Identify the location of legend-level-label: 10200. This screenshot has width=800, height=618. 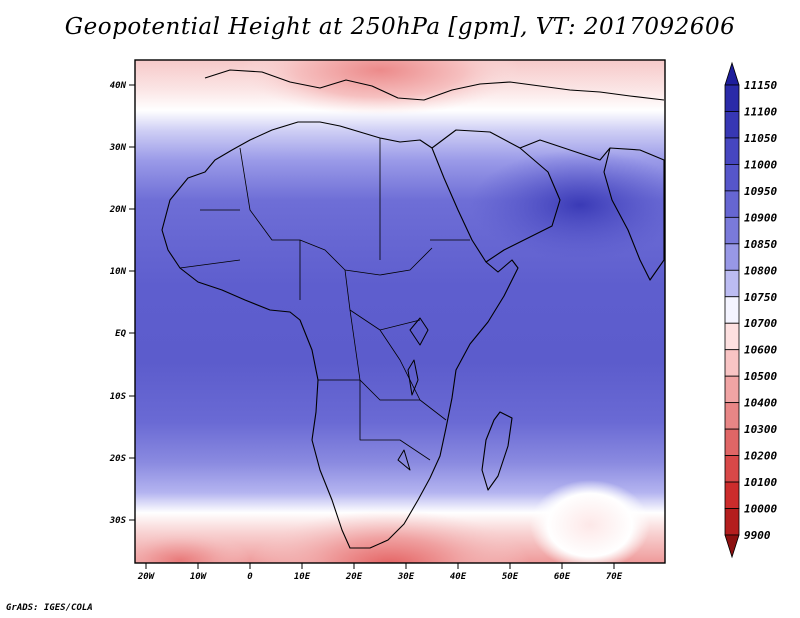
(760, 456).